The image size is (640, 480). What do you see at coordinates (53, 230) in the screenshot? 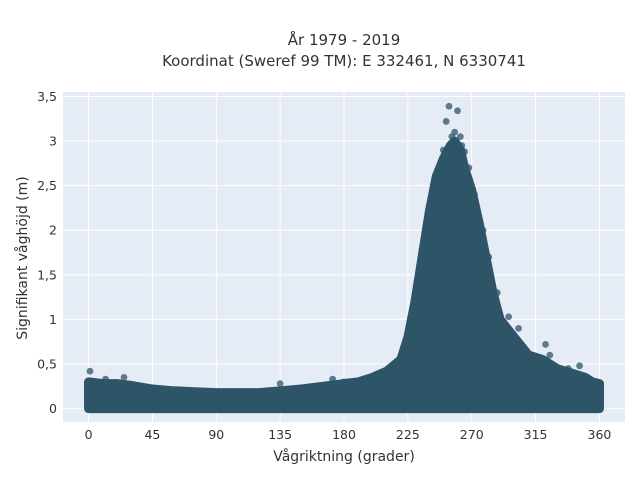
I see `y-tick-label: 2` at bounding box center [53, 230].